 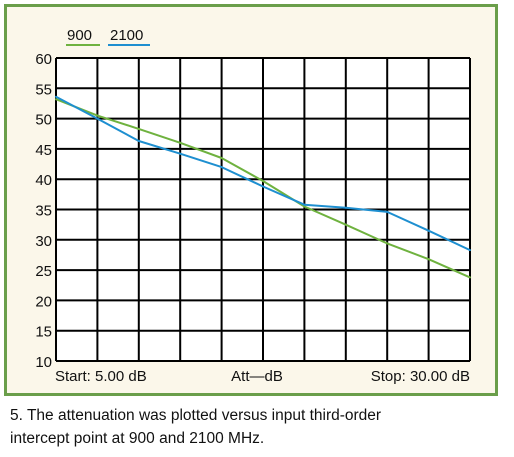 What do you see at coordinates (43, 89) in the screenshot?
I see `y-tick-label: 55` at bounding box center [43, 89].